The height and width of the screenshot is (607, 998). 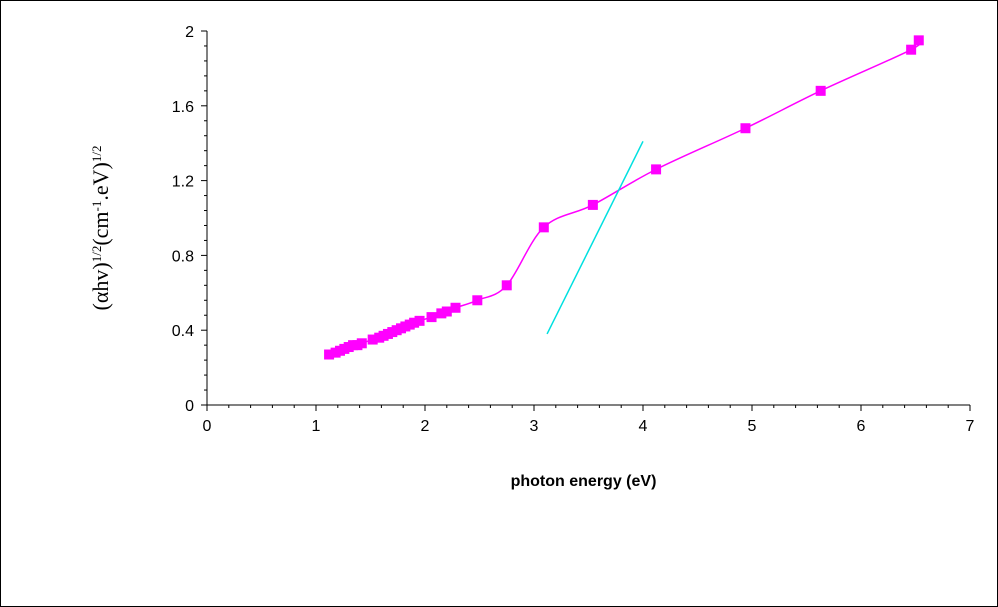 What do you see at coordinates (595, 237) in the screenshot?
I see `fit-line` at bounding box center [595, 237].